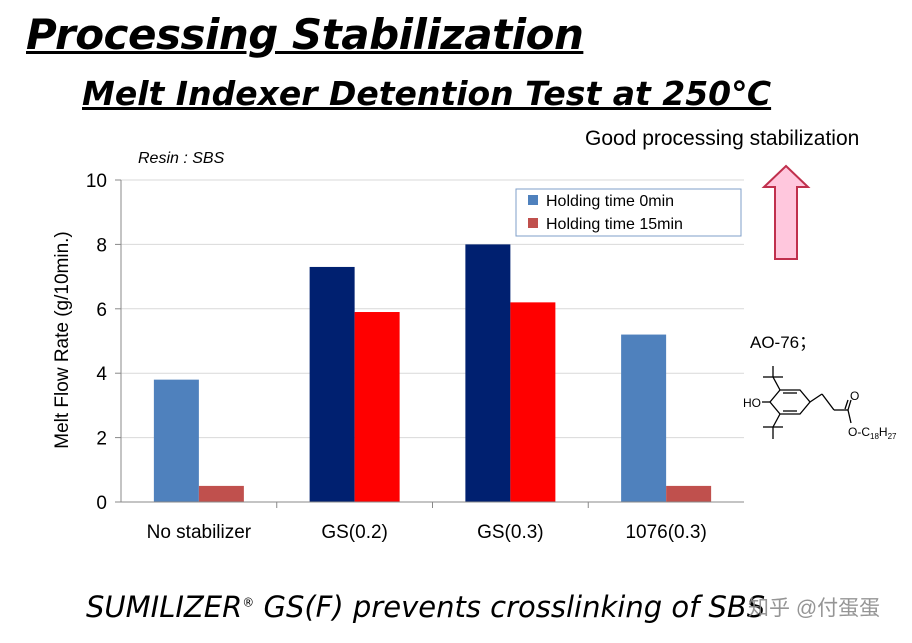  I want to click on ester-prefix: O-C, so click(859, 432).